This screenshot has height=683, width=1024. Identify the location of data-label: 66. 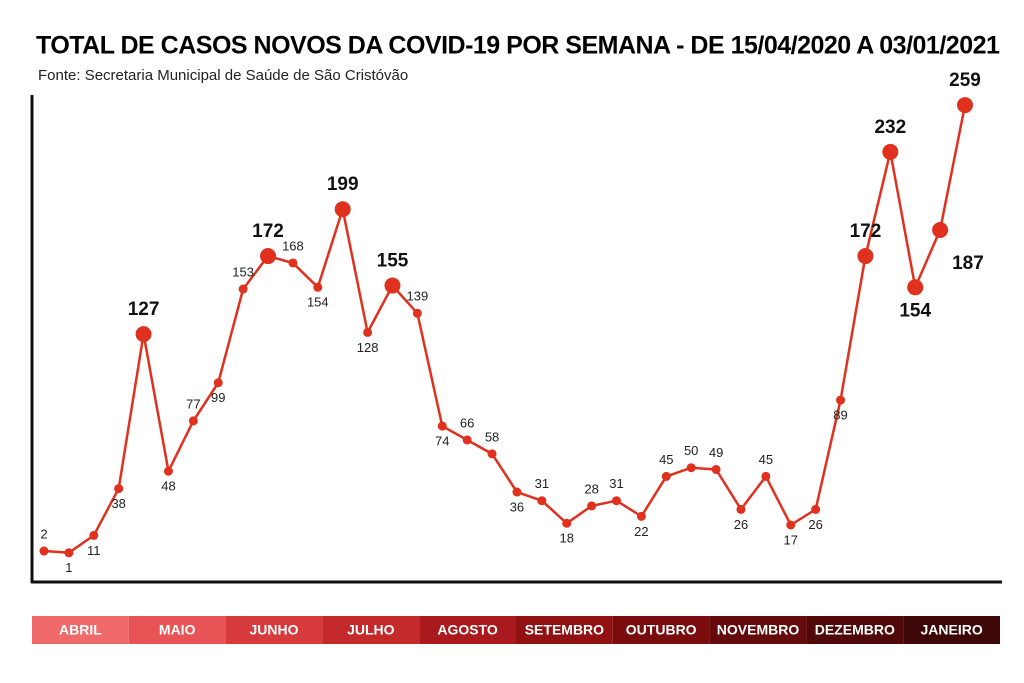
(467, 422).